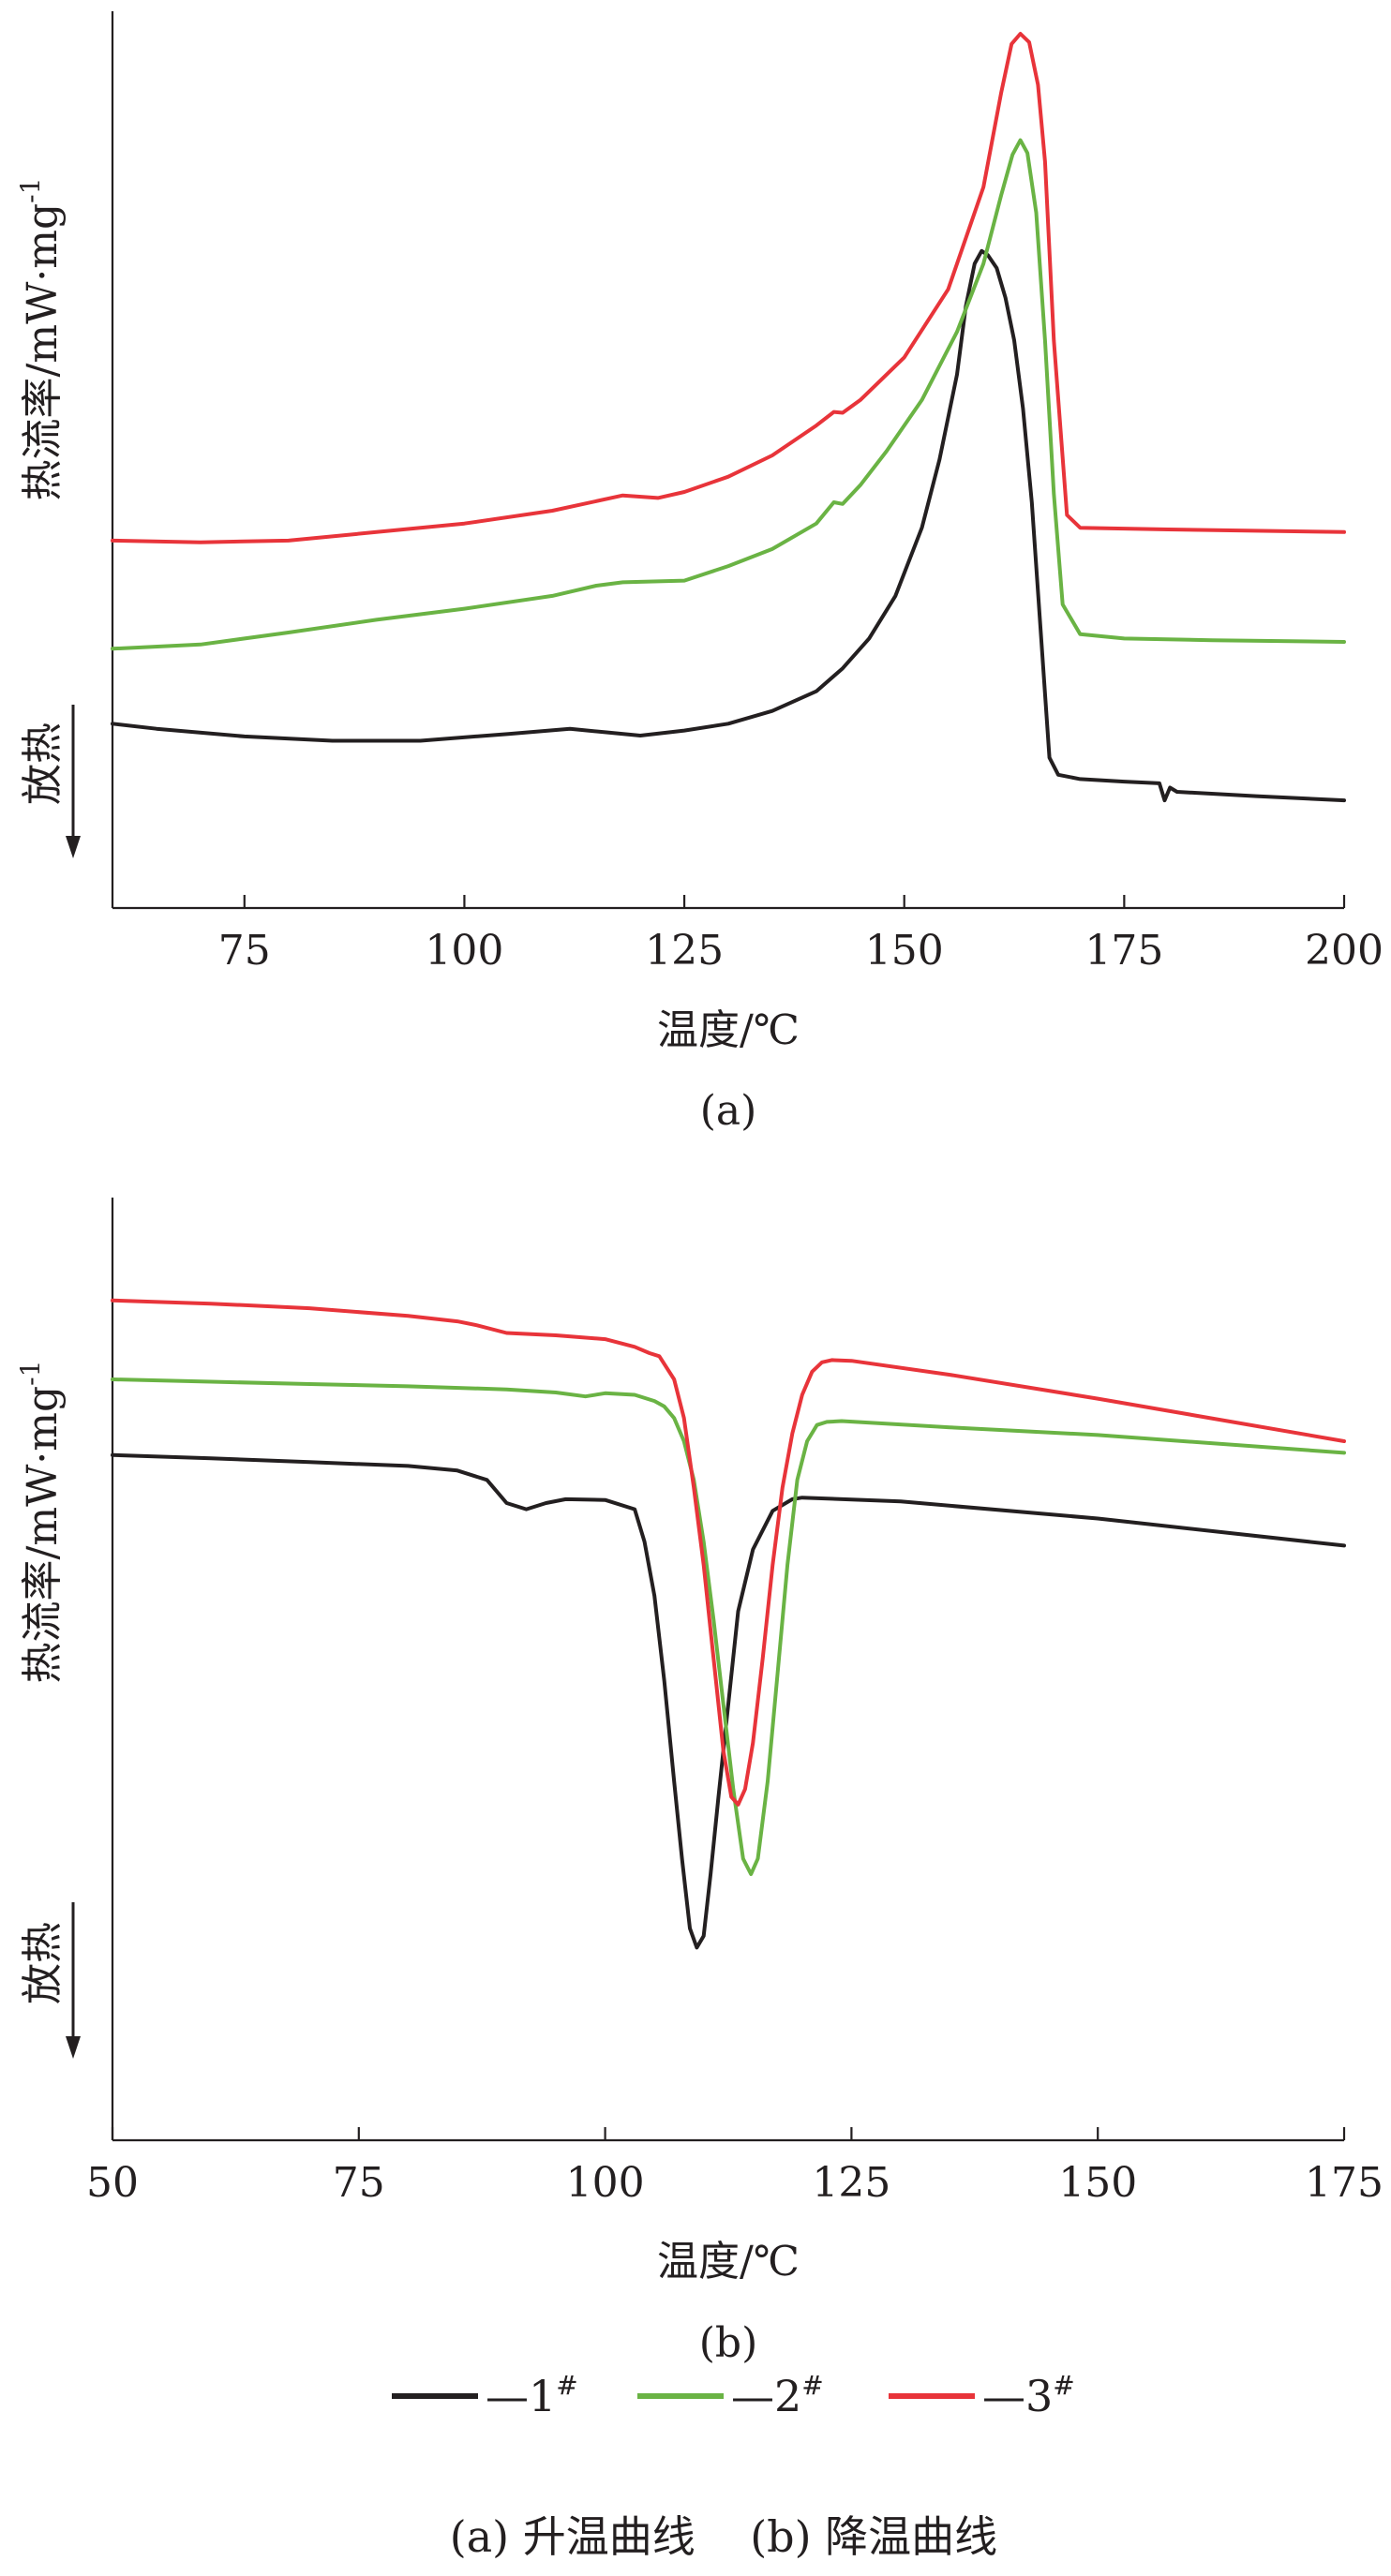 This screenshot has width=1391, height=2576. What do you see at coordinates (1017, 2396) in the screenshot?
I see `legend-label-text-3: —3` at bounding box center [1017, 2396].